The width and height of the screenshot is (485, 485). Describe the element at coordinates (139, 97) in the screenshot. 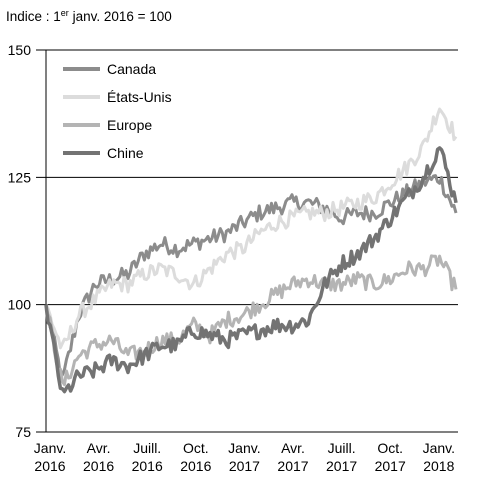

I see `legend-label--tats-unis: États-Unis` at that location.